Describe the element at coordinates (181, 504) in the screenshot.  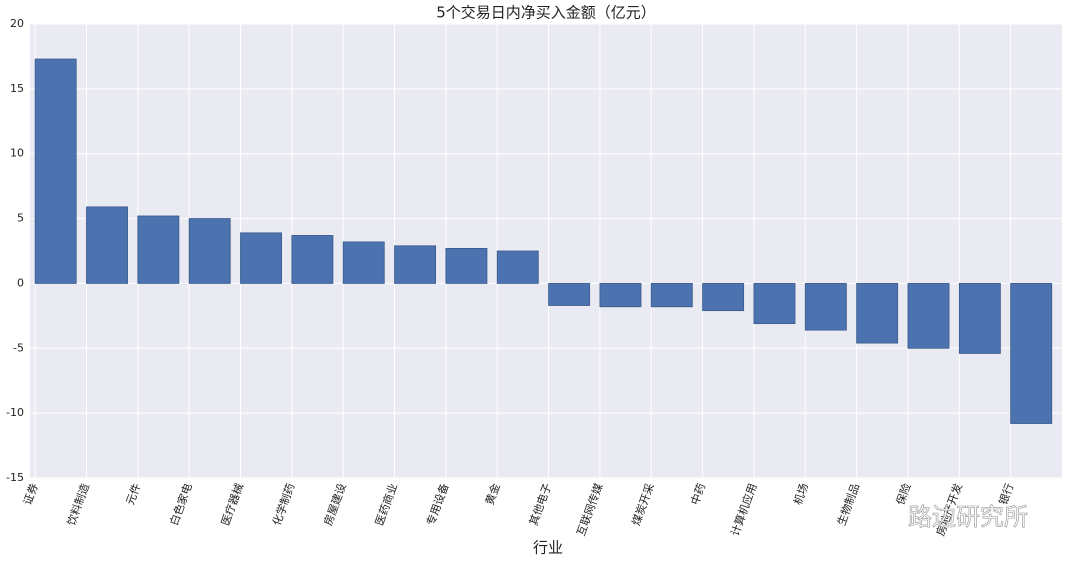
I see `x-tick-label: 白色家电` at that location.